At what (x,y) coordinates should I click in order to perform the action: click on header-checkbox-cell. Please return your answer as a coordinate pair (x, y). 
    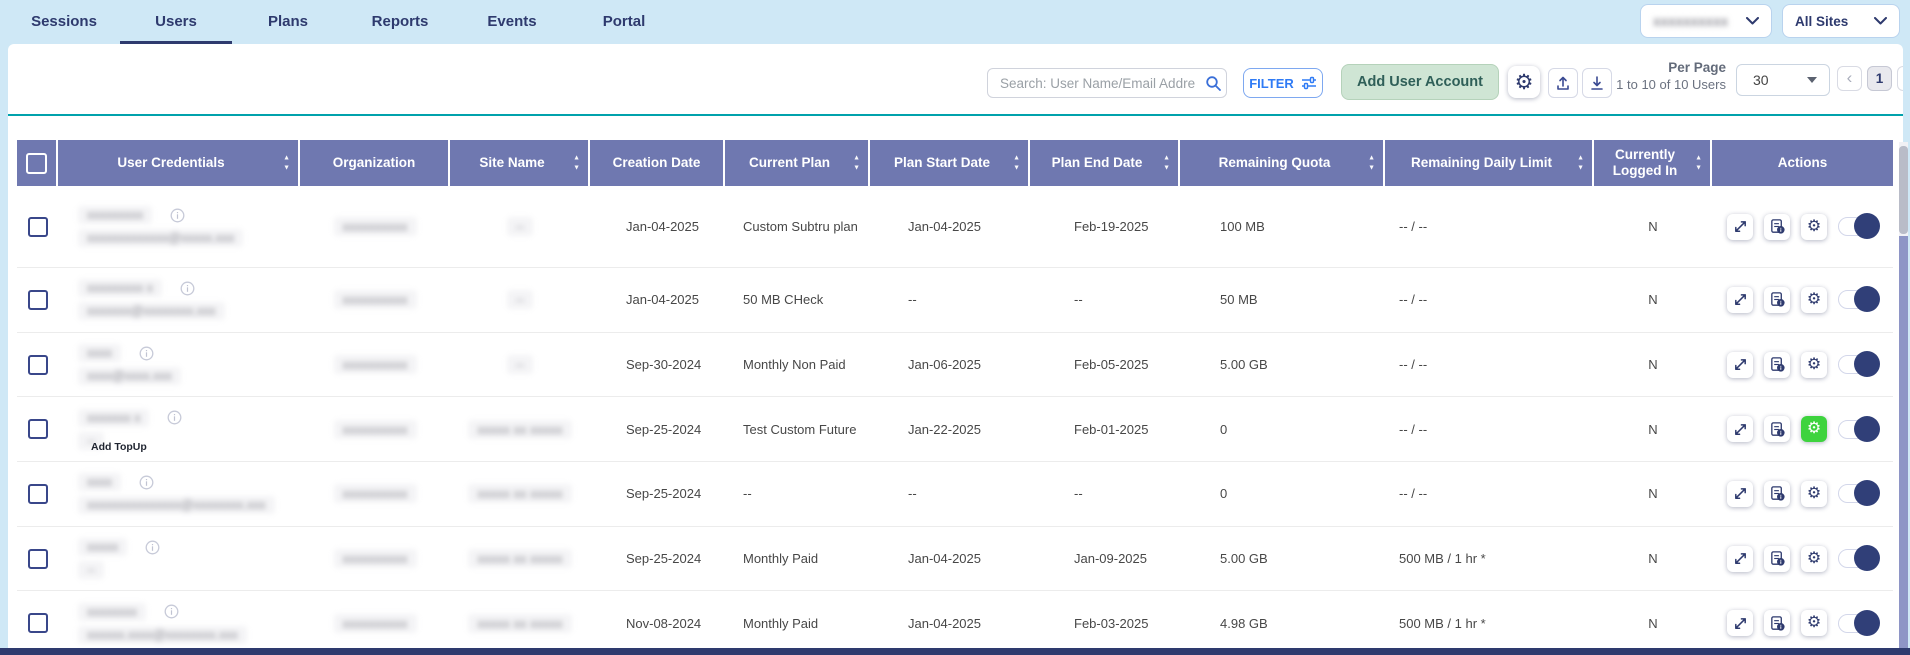
    Looking at the image, I should click on (37, 163).